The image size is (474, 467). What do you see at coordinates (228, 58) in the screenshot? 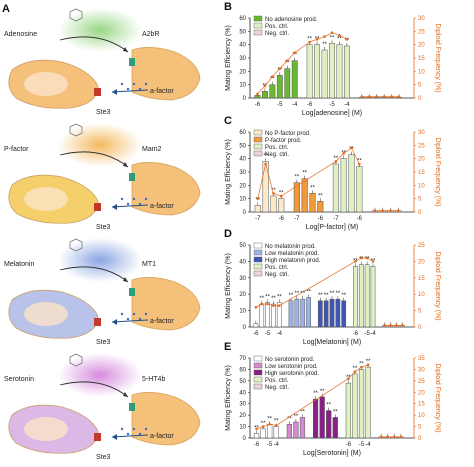
I see `y-axis-label: Mating Efficiency (%)` at bounding box center [228, 58].